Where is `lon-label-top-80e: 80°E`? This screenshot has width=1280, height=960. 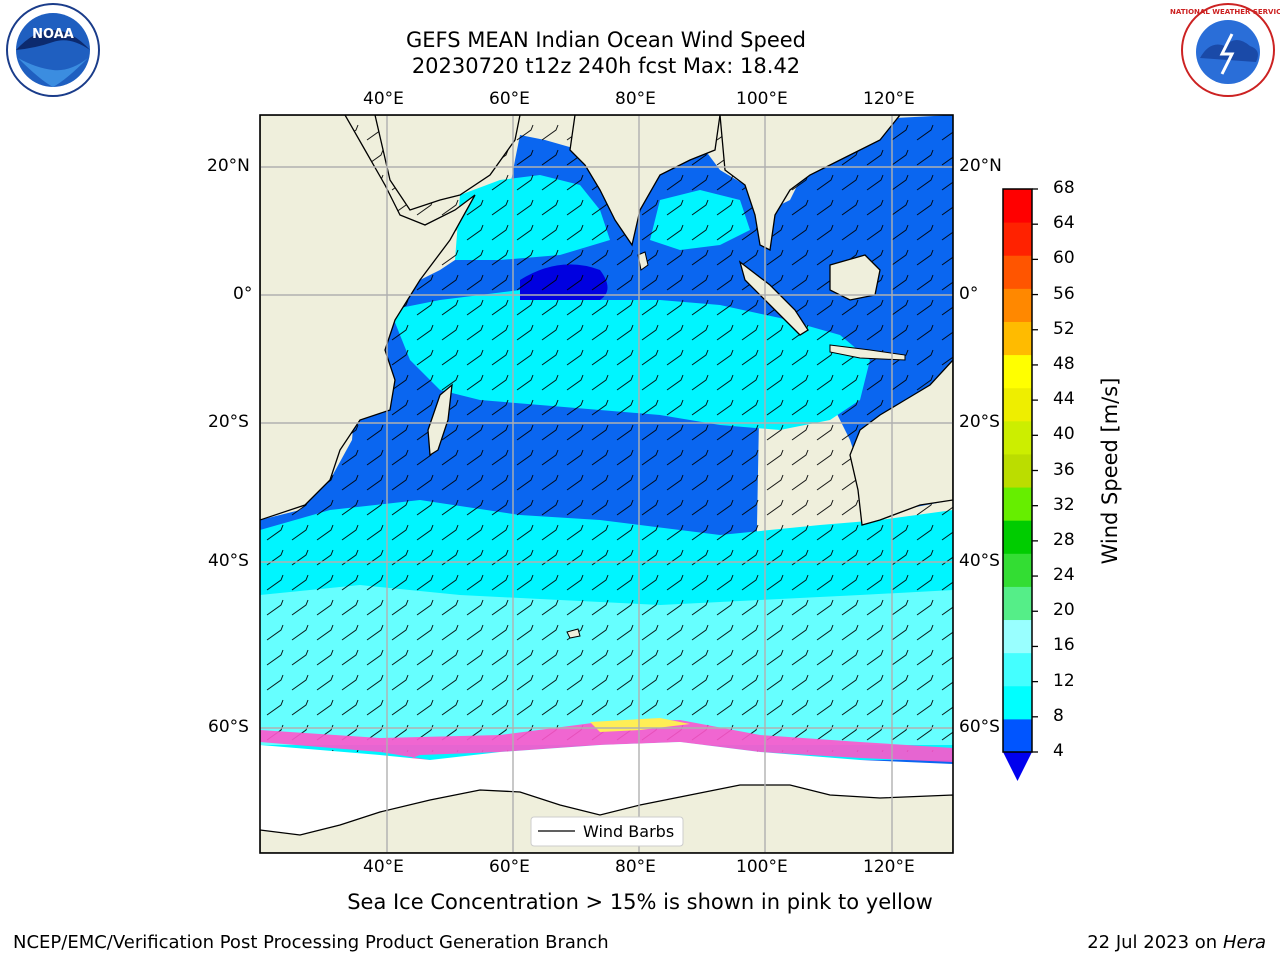 lon-label-top-80e: 80°E is located at coordinates (635, 99).